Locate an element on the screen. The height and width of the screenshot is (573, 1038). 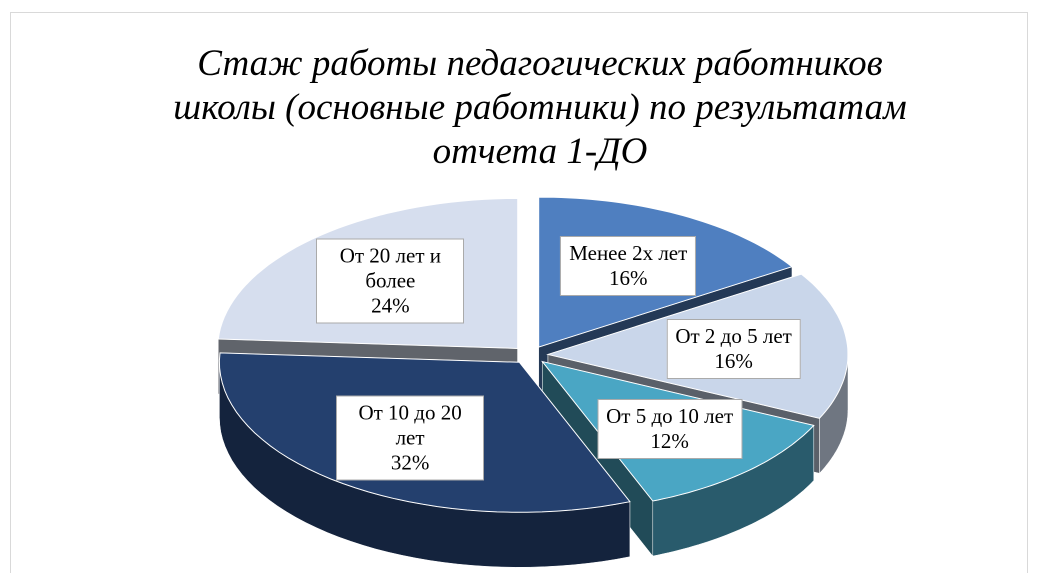
data-label: Менее 2х лет 16% is located at coordinates (628, 265).